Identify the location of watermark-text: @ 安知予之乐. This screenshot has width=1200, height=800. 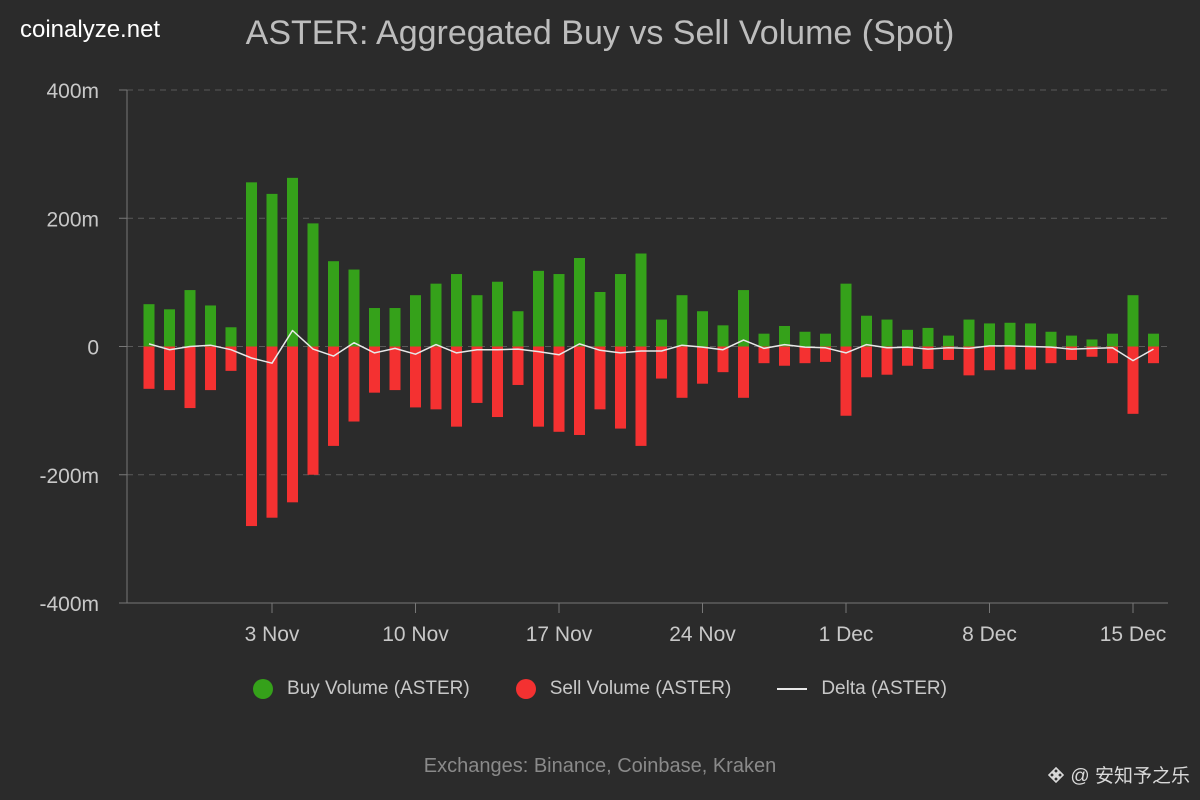
(1130, 776).